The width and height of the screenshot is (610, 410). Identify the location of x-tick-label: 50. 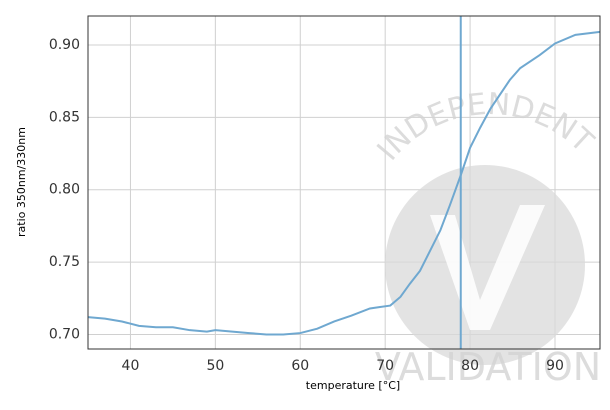
(215, 366).